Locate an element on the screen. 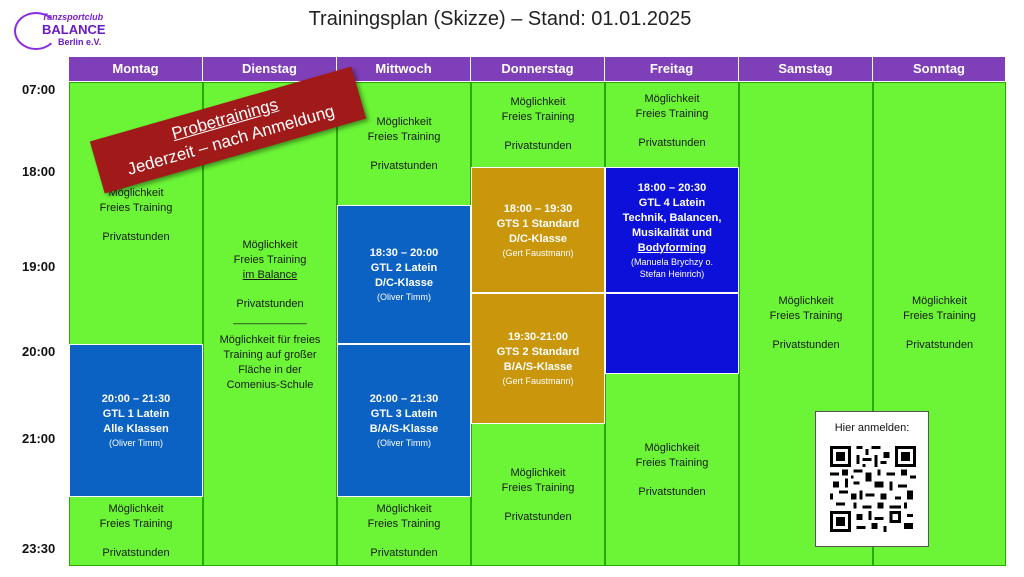 This screenshot has height=577, width=1024. class-group: Alle Klassen is located at coordinates (136, 429).